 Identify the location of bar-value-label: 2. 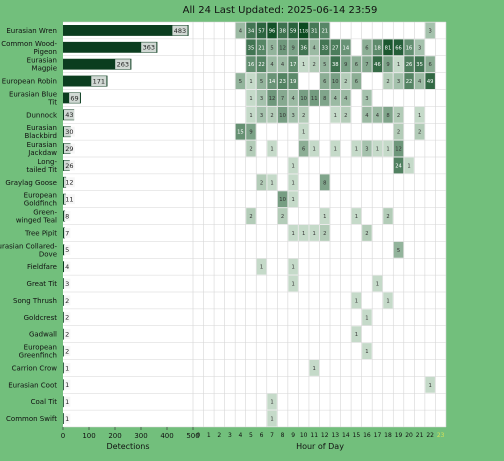
(67, 318).